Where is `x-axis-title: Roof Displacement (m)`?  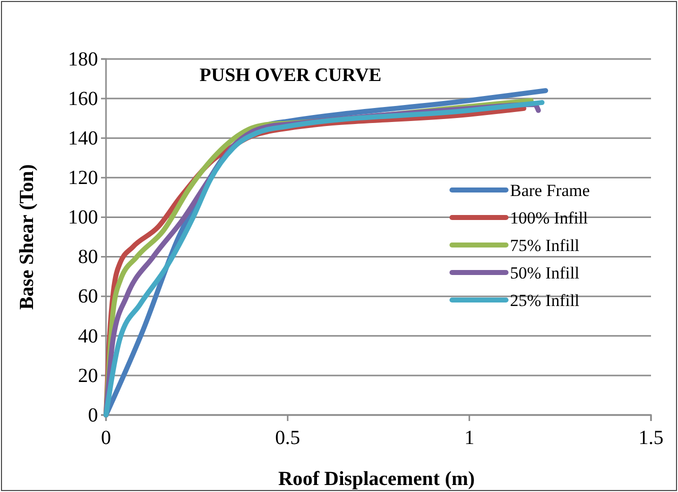
x-axis-title: Roof Displacement (m) is located at coordinates (376, 479).